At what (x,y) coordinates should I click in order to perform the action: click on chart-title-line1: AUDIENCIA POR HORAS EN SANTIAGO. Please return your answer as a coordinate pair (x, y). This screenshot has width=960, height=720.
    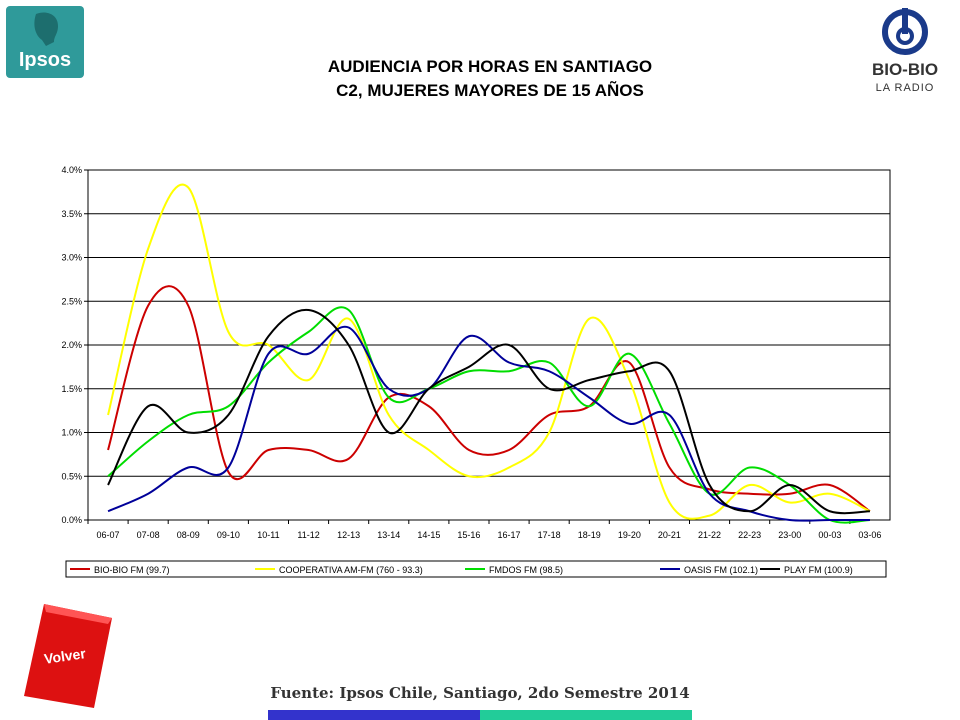
    Looking at the image, I should click on (490, 66).